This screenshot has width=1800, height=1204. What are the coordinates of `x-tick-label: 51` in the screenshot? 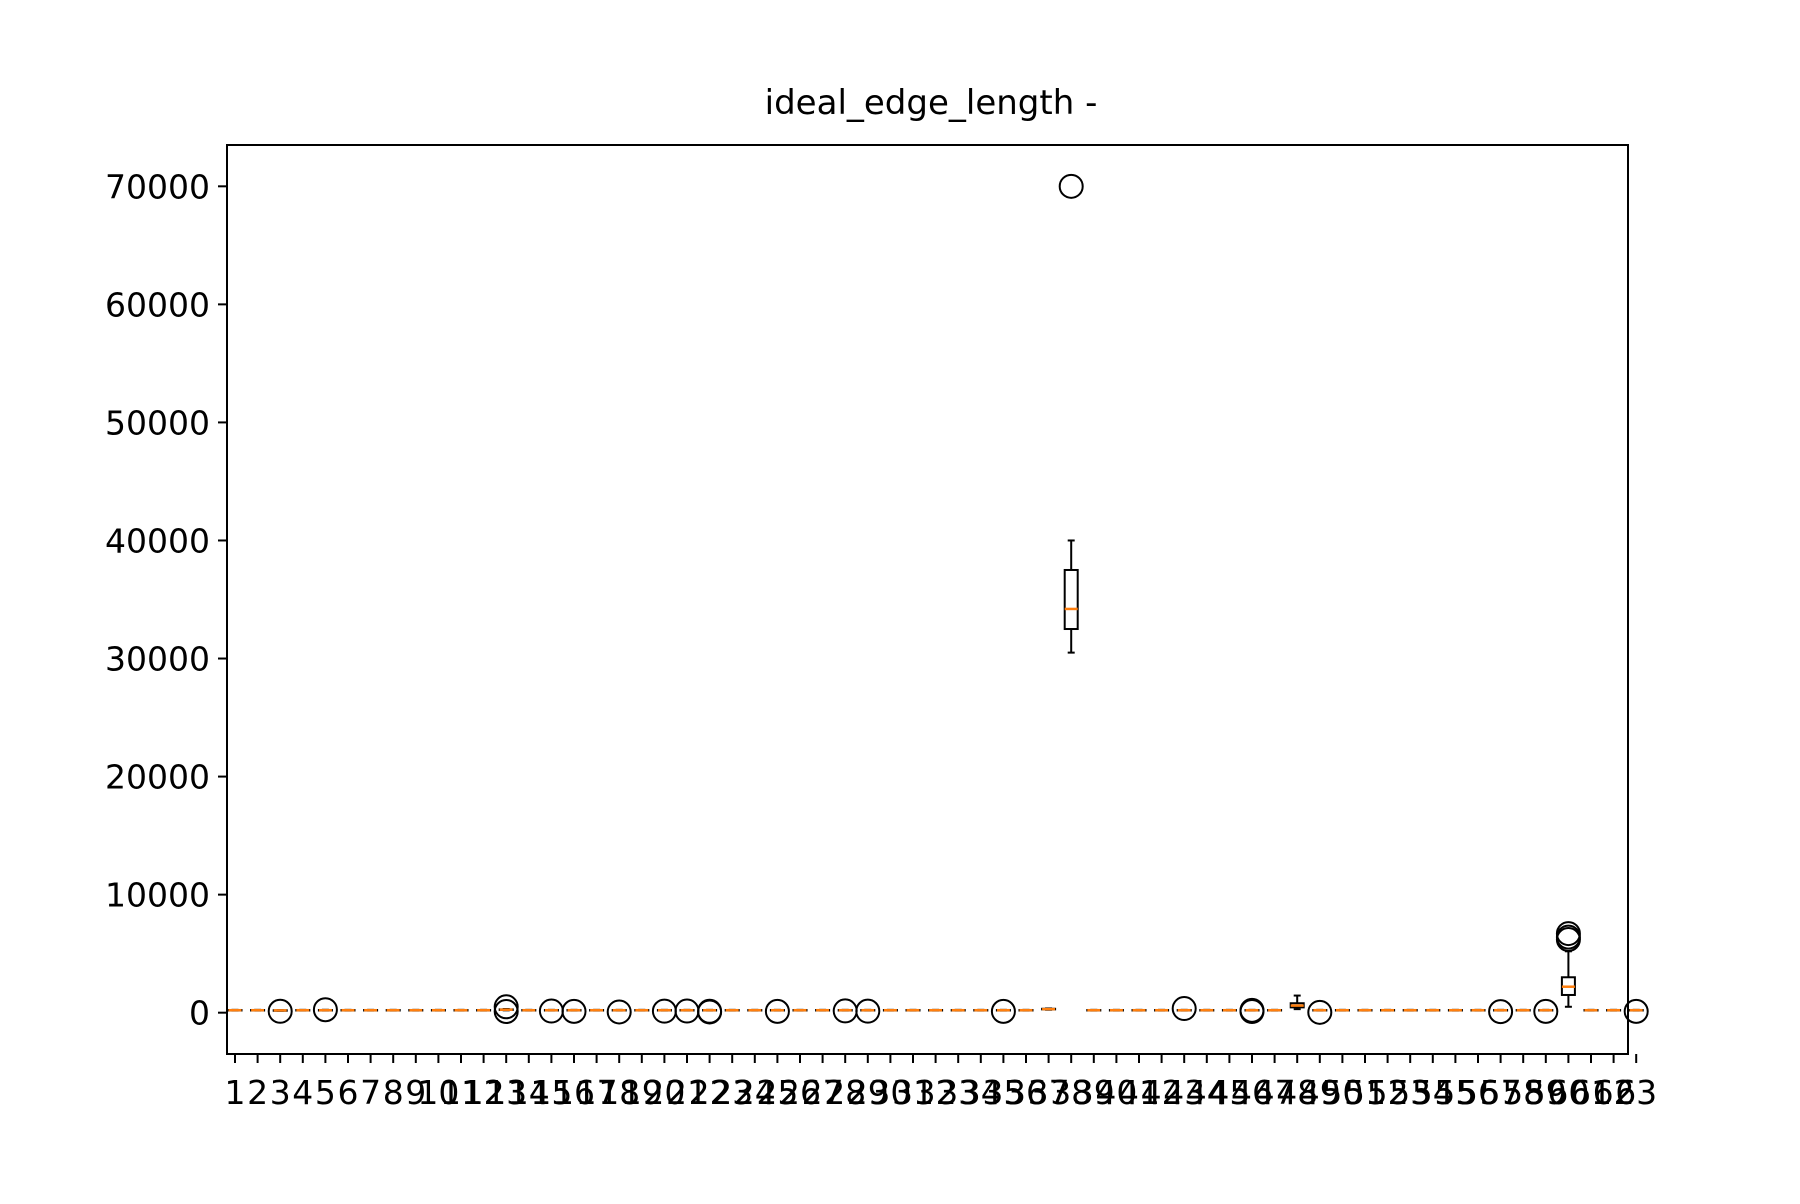 It's located at (1365, 1092).